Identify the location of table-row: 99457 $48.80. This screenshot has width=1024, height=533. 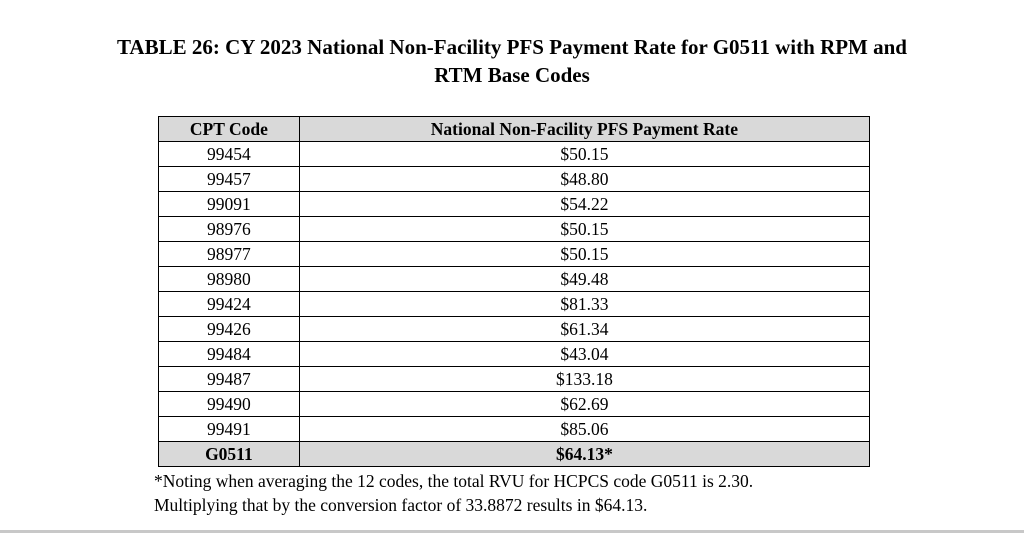
(514, 179).